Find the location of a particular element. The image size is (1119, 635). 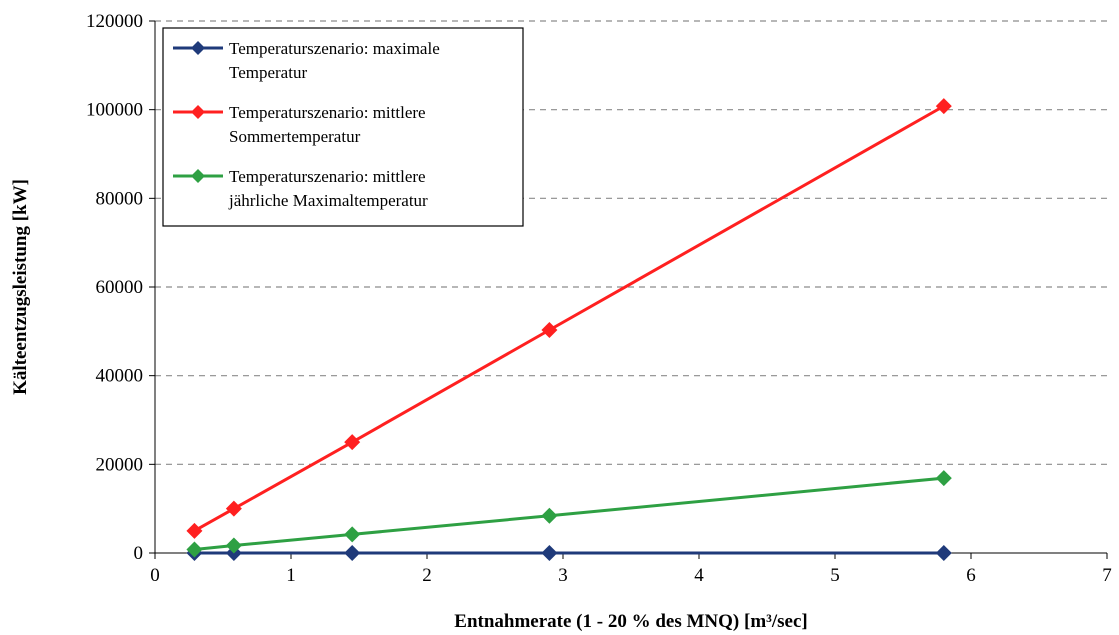

legend-label: jährliche Maximaltemperatur is located at coordinates (328, 200).